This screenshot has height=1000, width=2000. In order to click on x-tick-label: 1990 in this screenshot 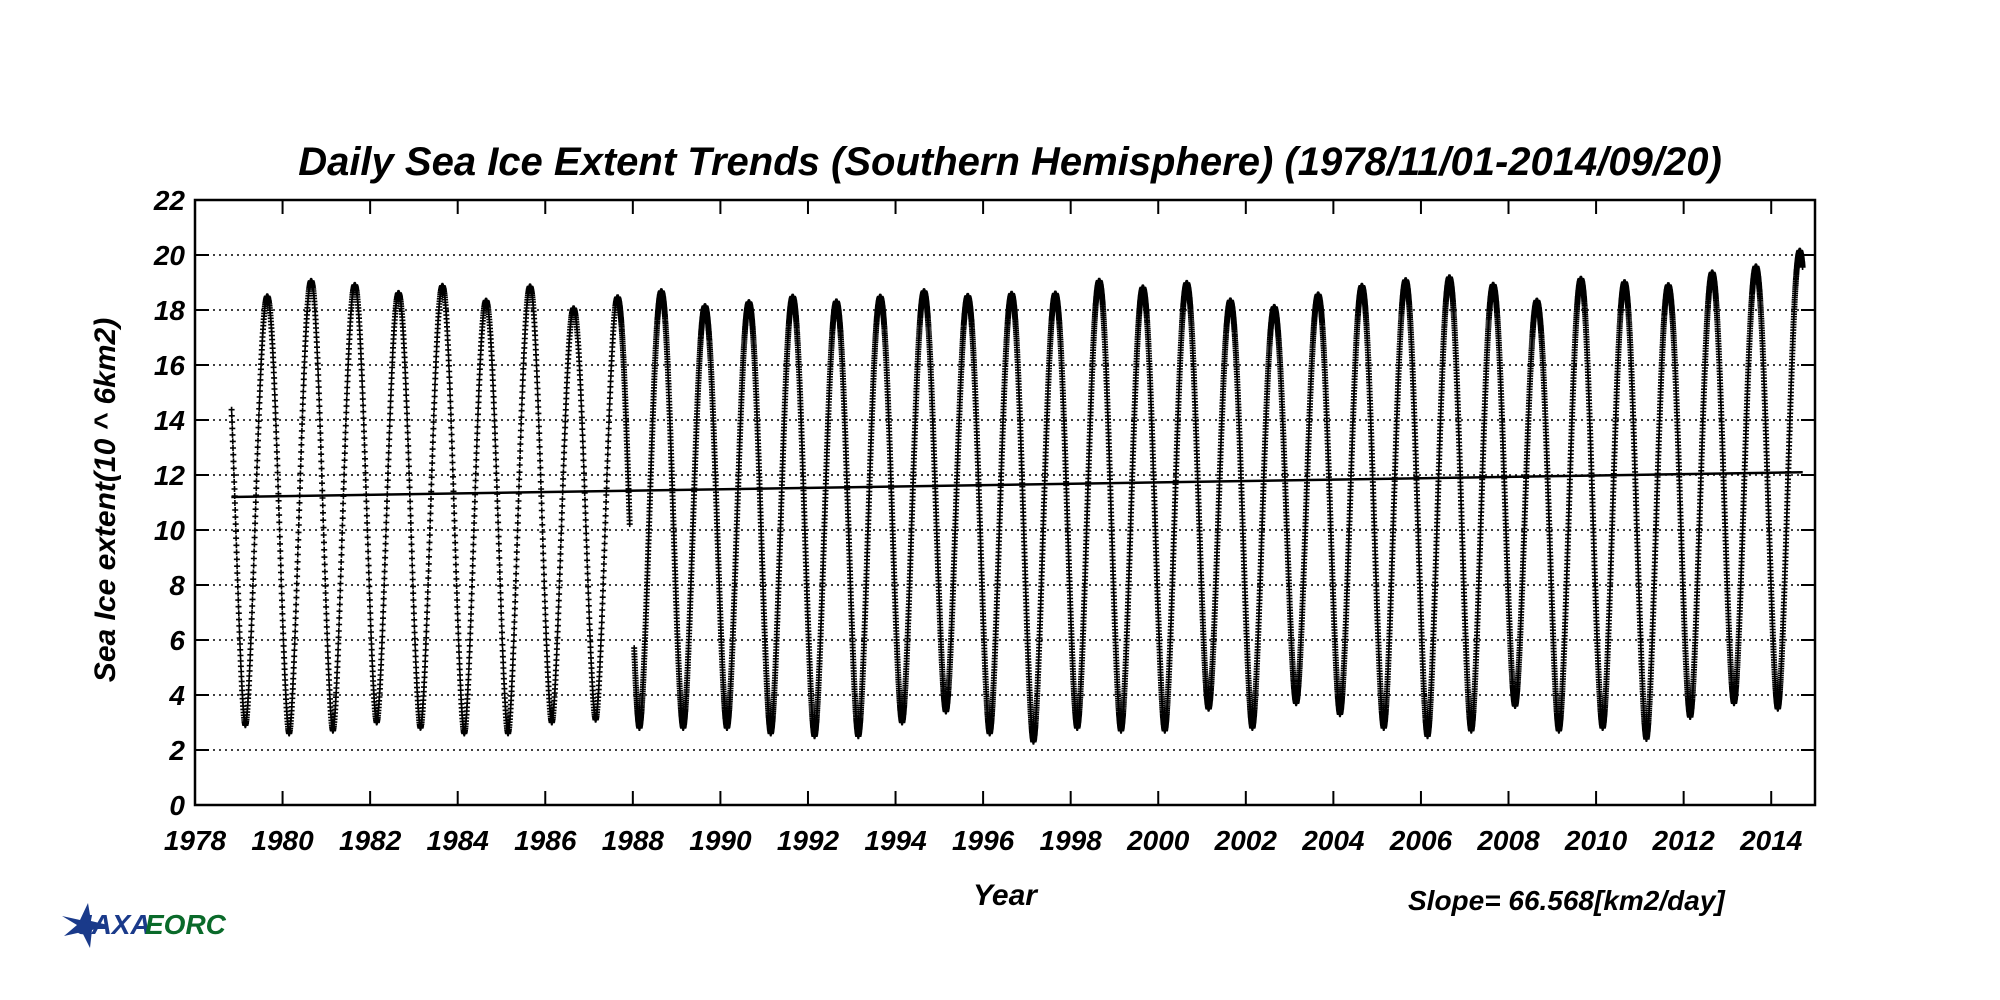, I will do `click(720, 840)`.